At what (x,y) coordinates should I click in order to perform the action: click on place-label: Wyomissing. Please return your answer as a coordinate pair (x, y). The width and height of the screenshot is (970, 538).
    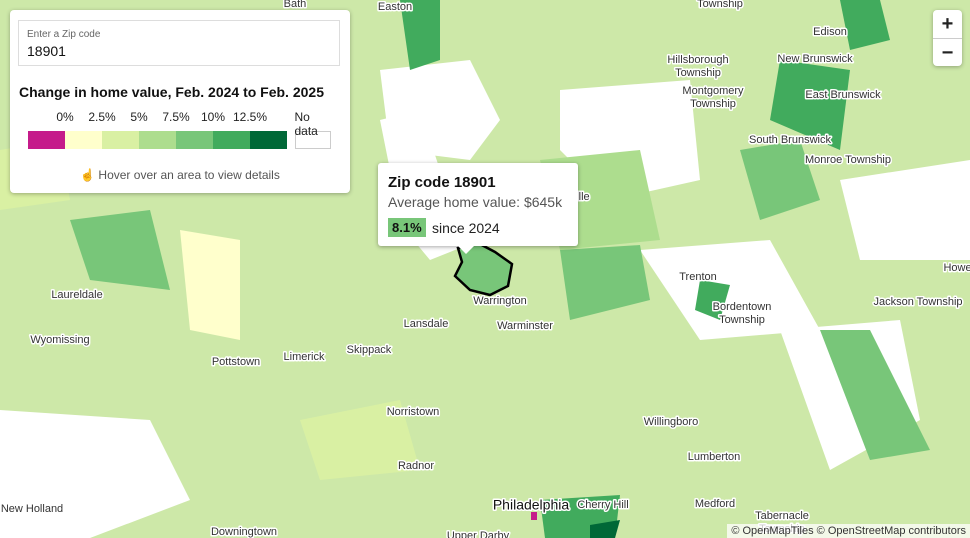
    Looking at the image, I should click on (59, 340).